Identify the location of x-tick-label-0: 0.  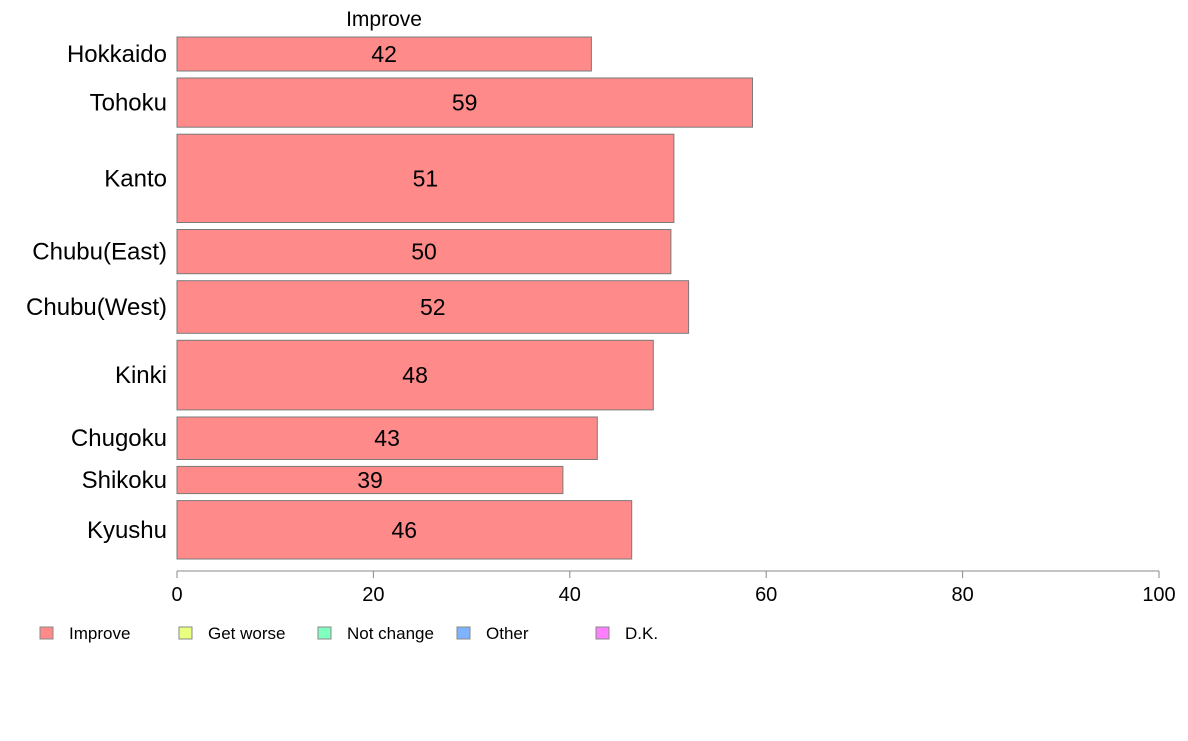
(176, 595).